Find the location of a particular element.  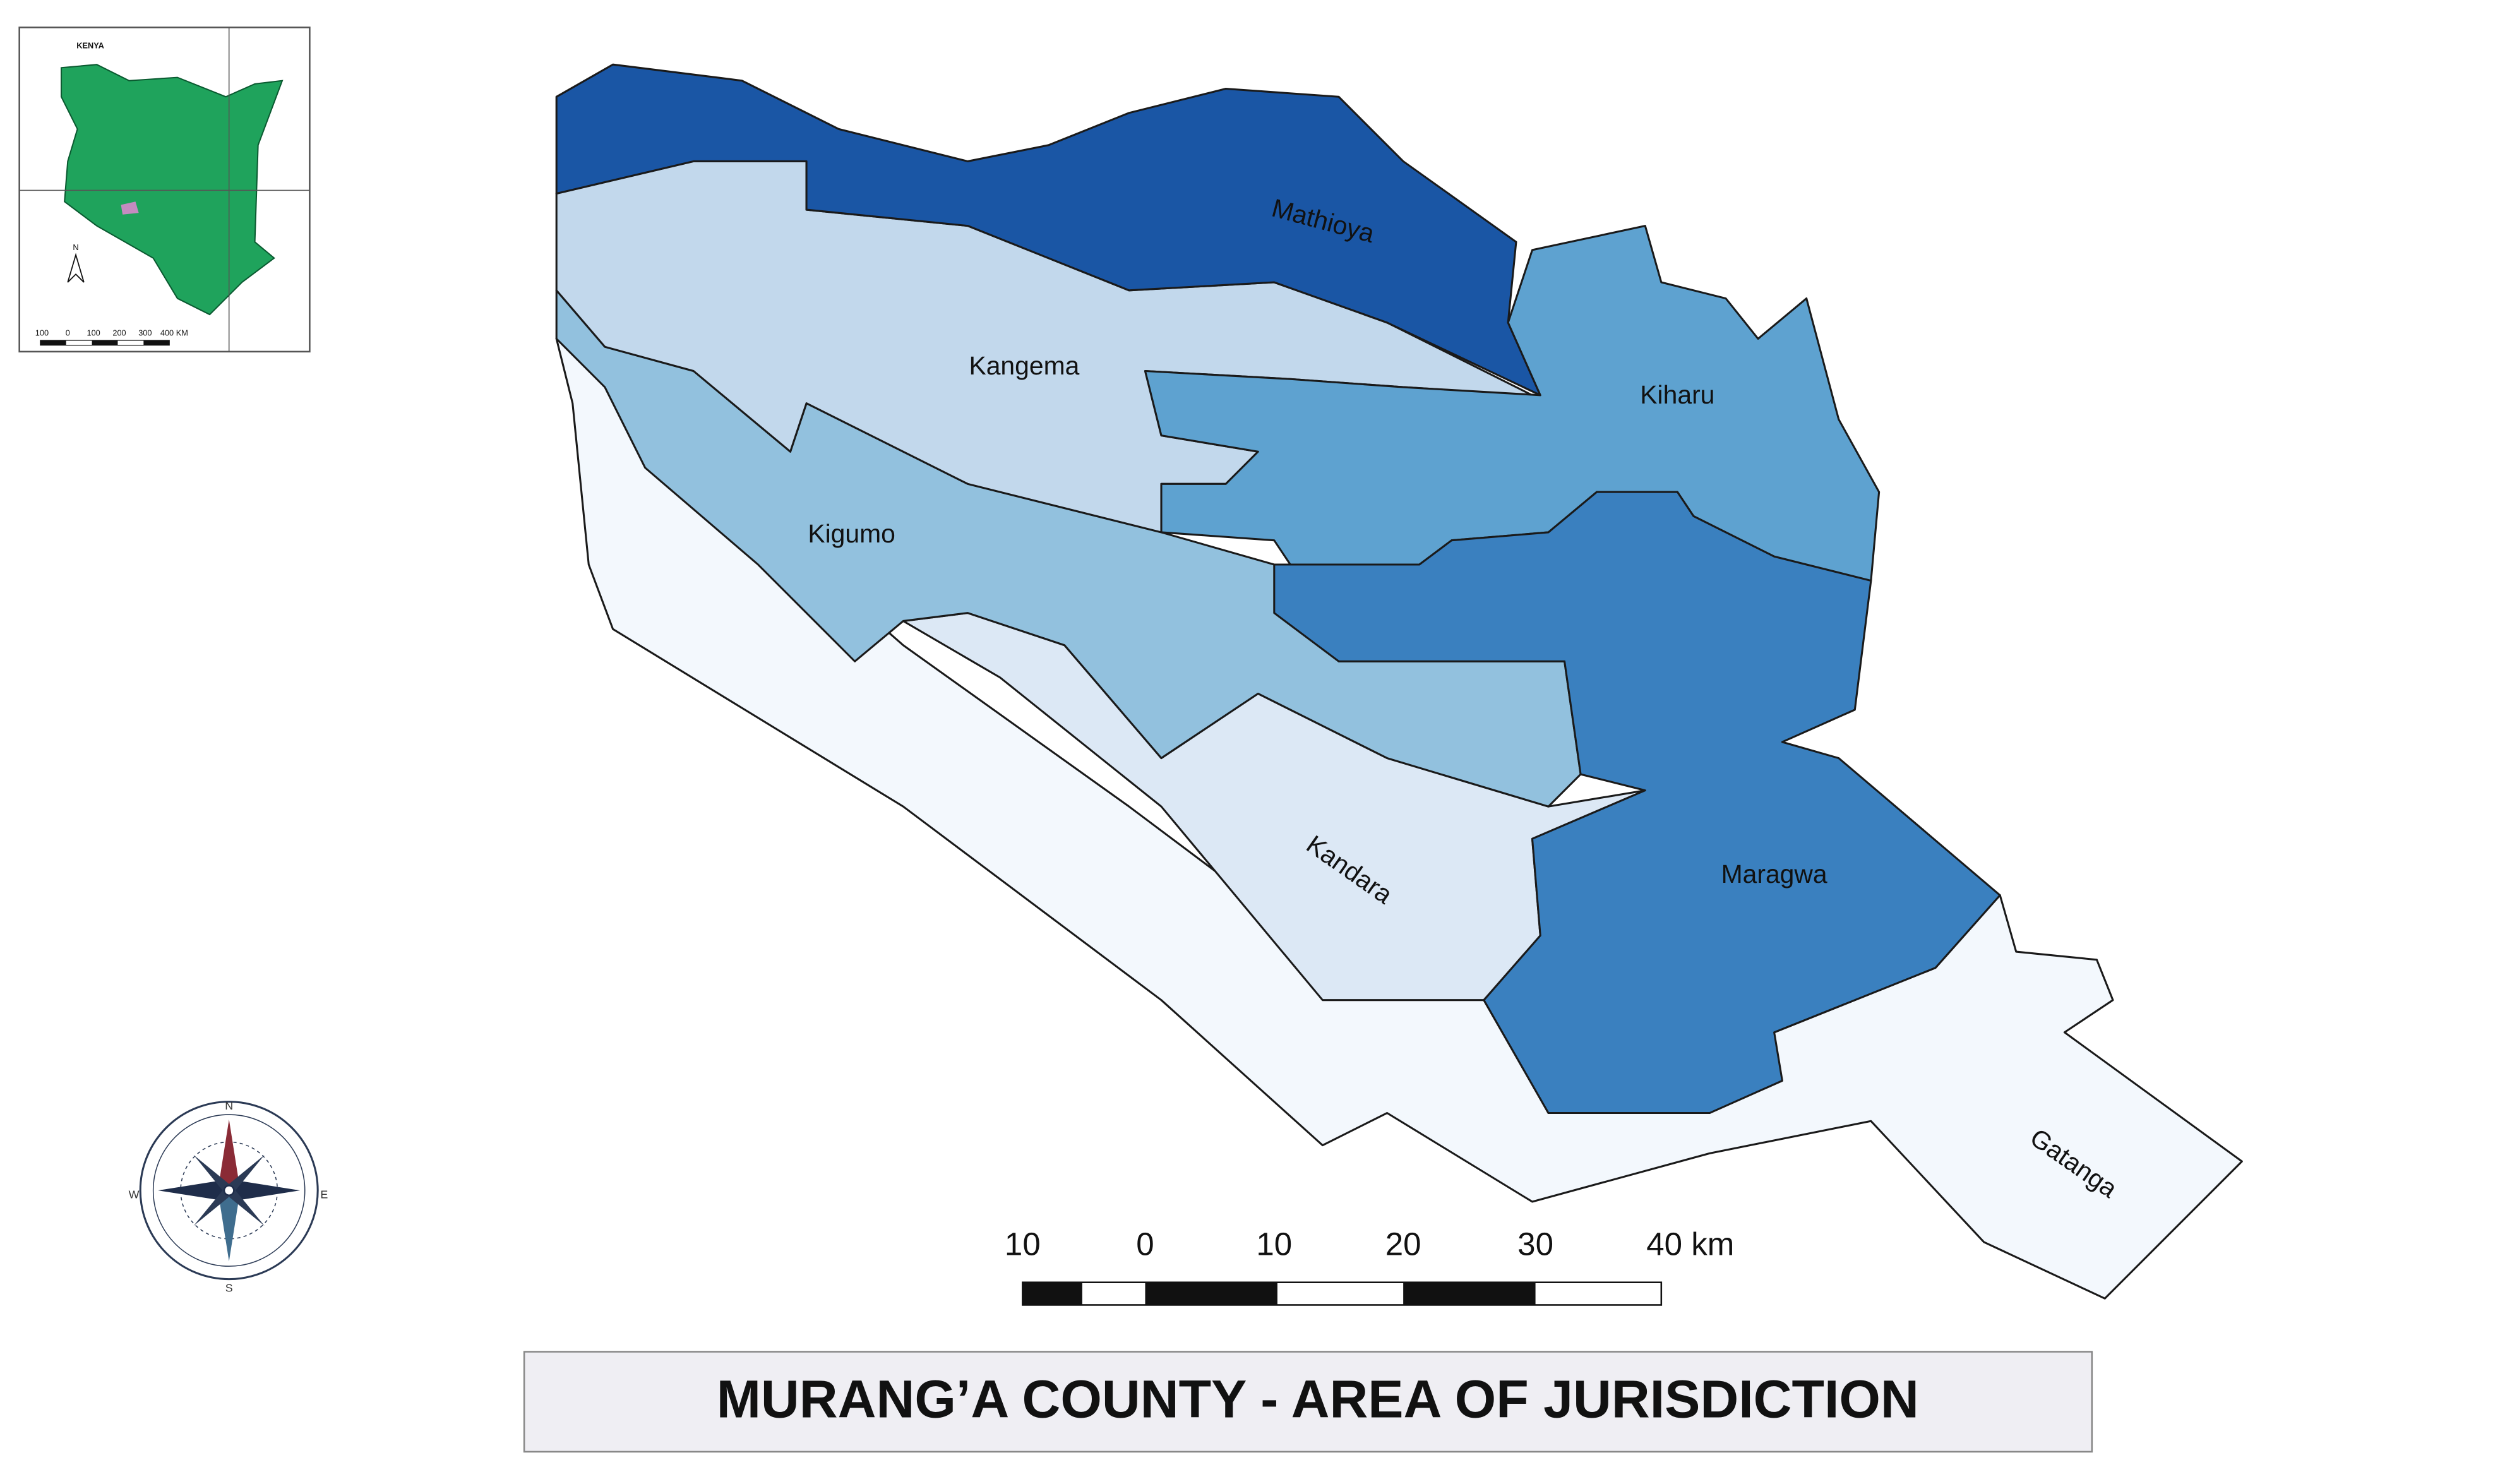

county-location is located at coordinates (130, 208).